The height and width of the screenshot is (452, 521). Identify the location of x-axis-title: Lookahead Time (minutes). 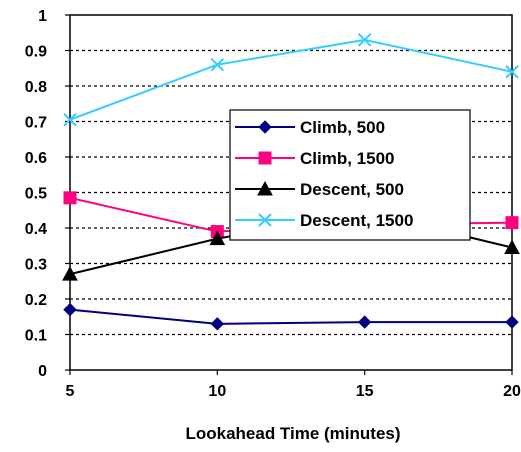
(292, 433).